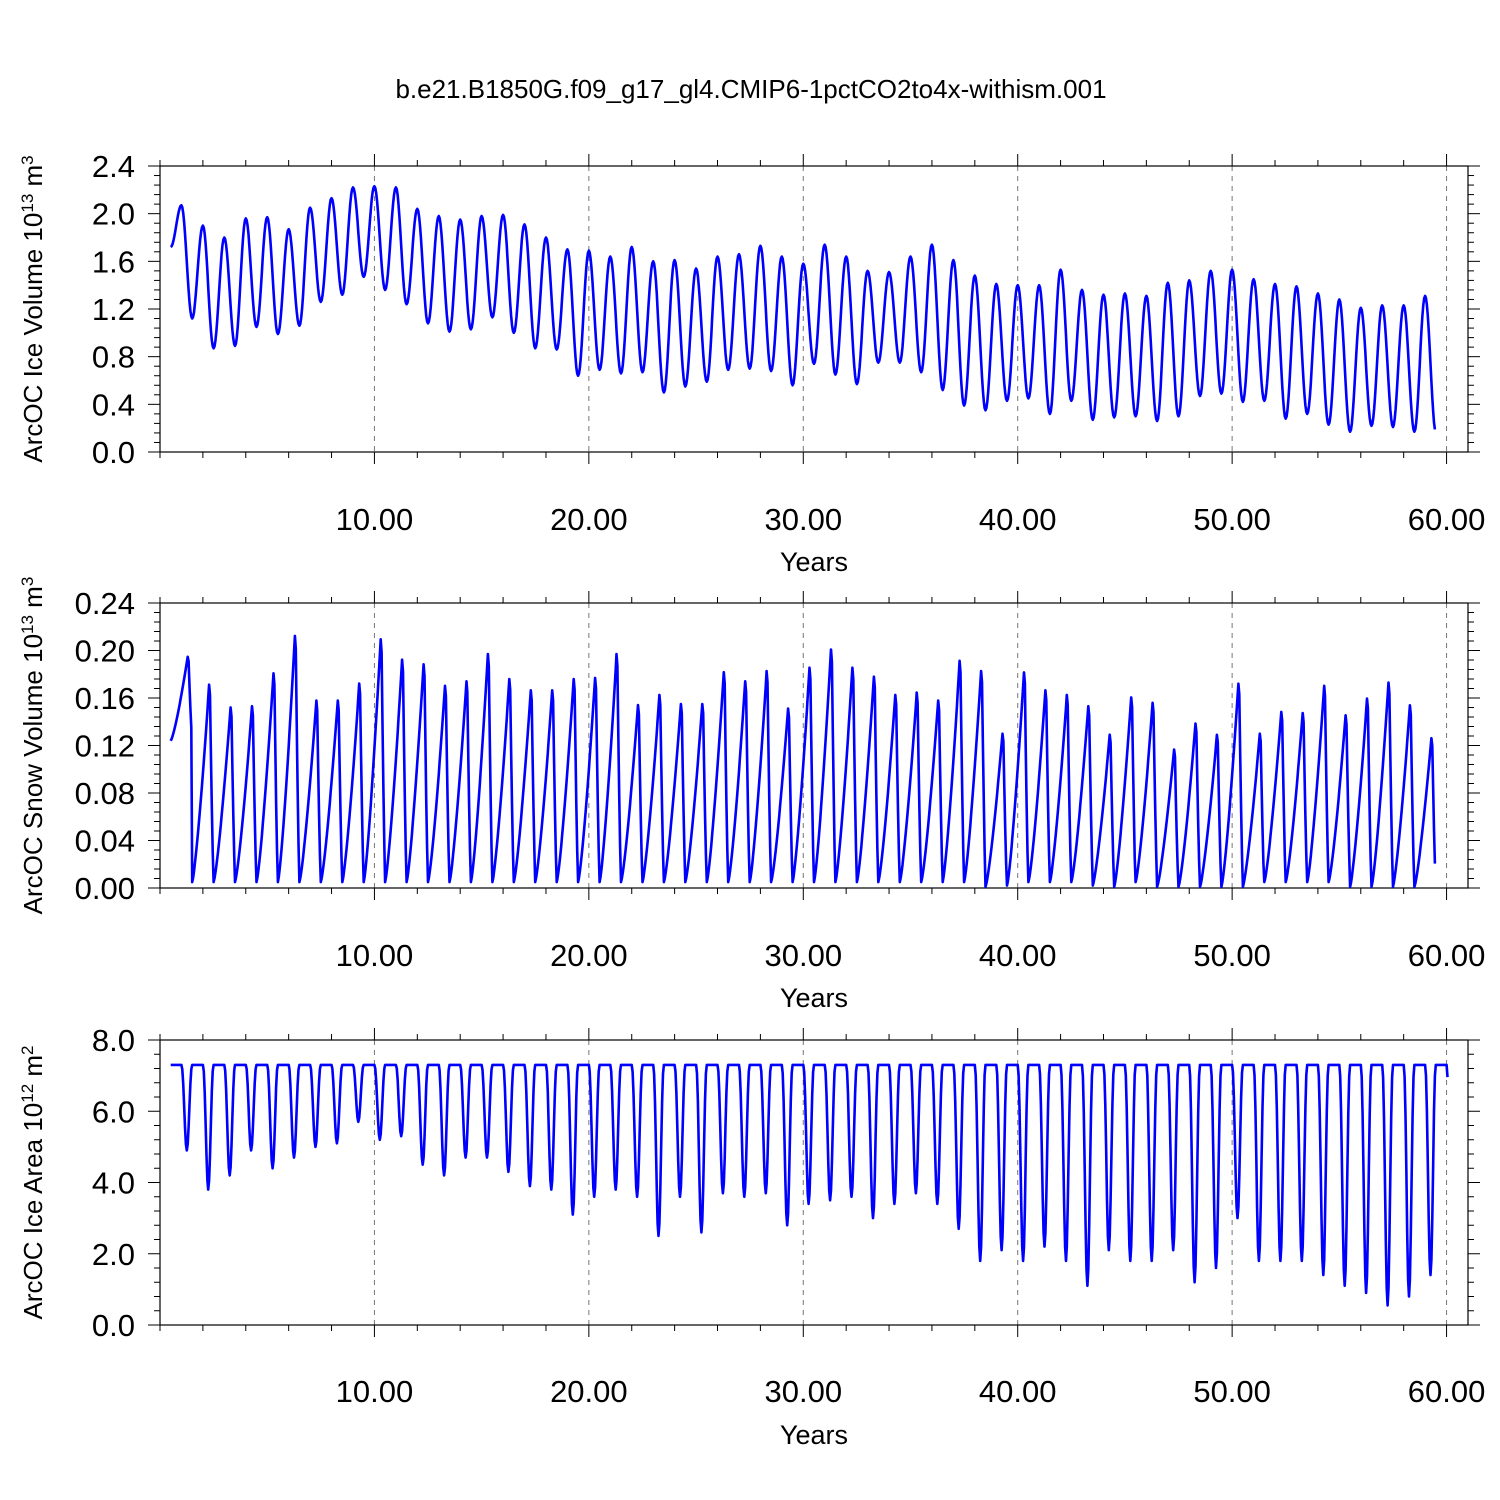 The image size is (1500, 1500). I want to click on y-tick-label: 2.4, so click(113, 166).